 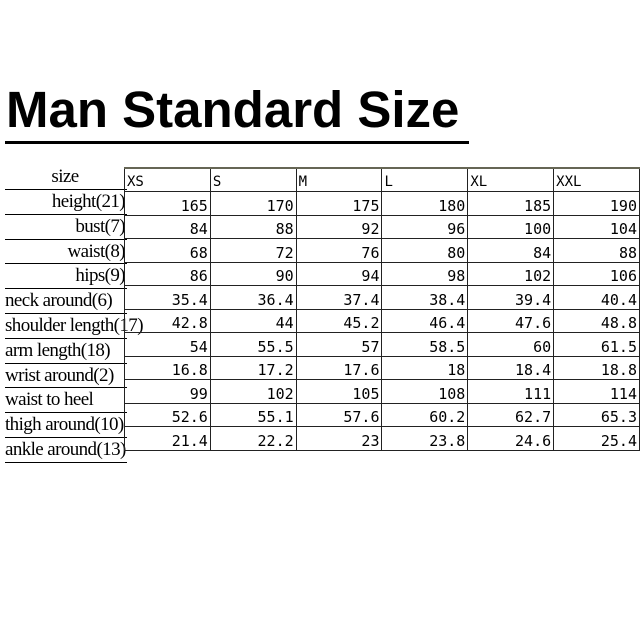 What do you see at coordinates (596, 367) in the screenshot?
I see `table-cell: 18.8` at bounding box center [596, 367].